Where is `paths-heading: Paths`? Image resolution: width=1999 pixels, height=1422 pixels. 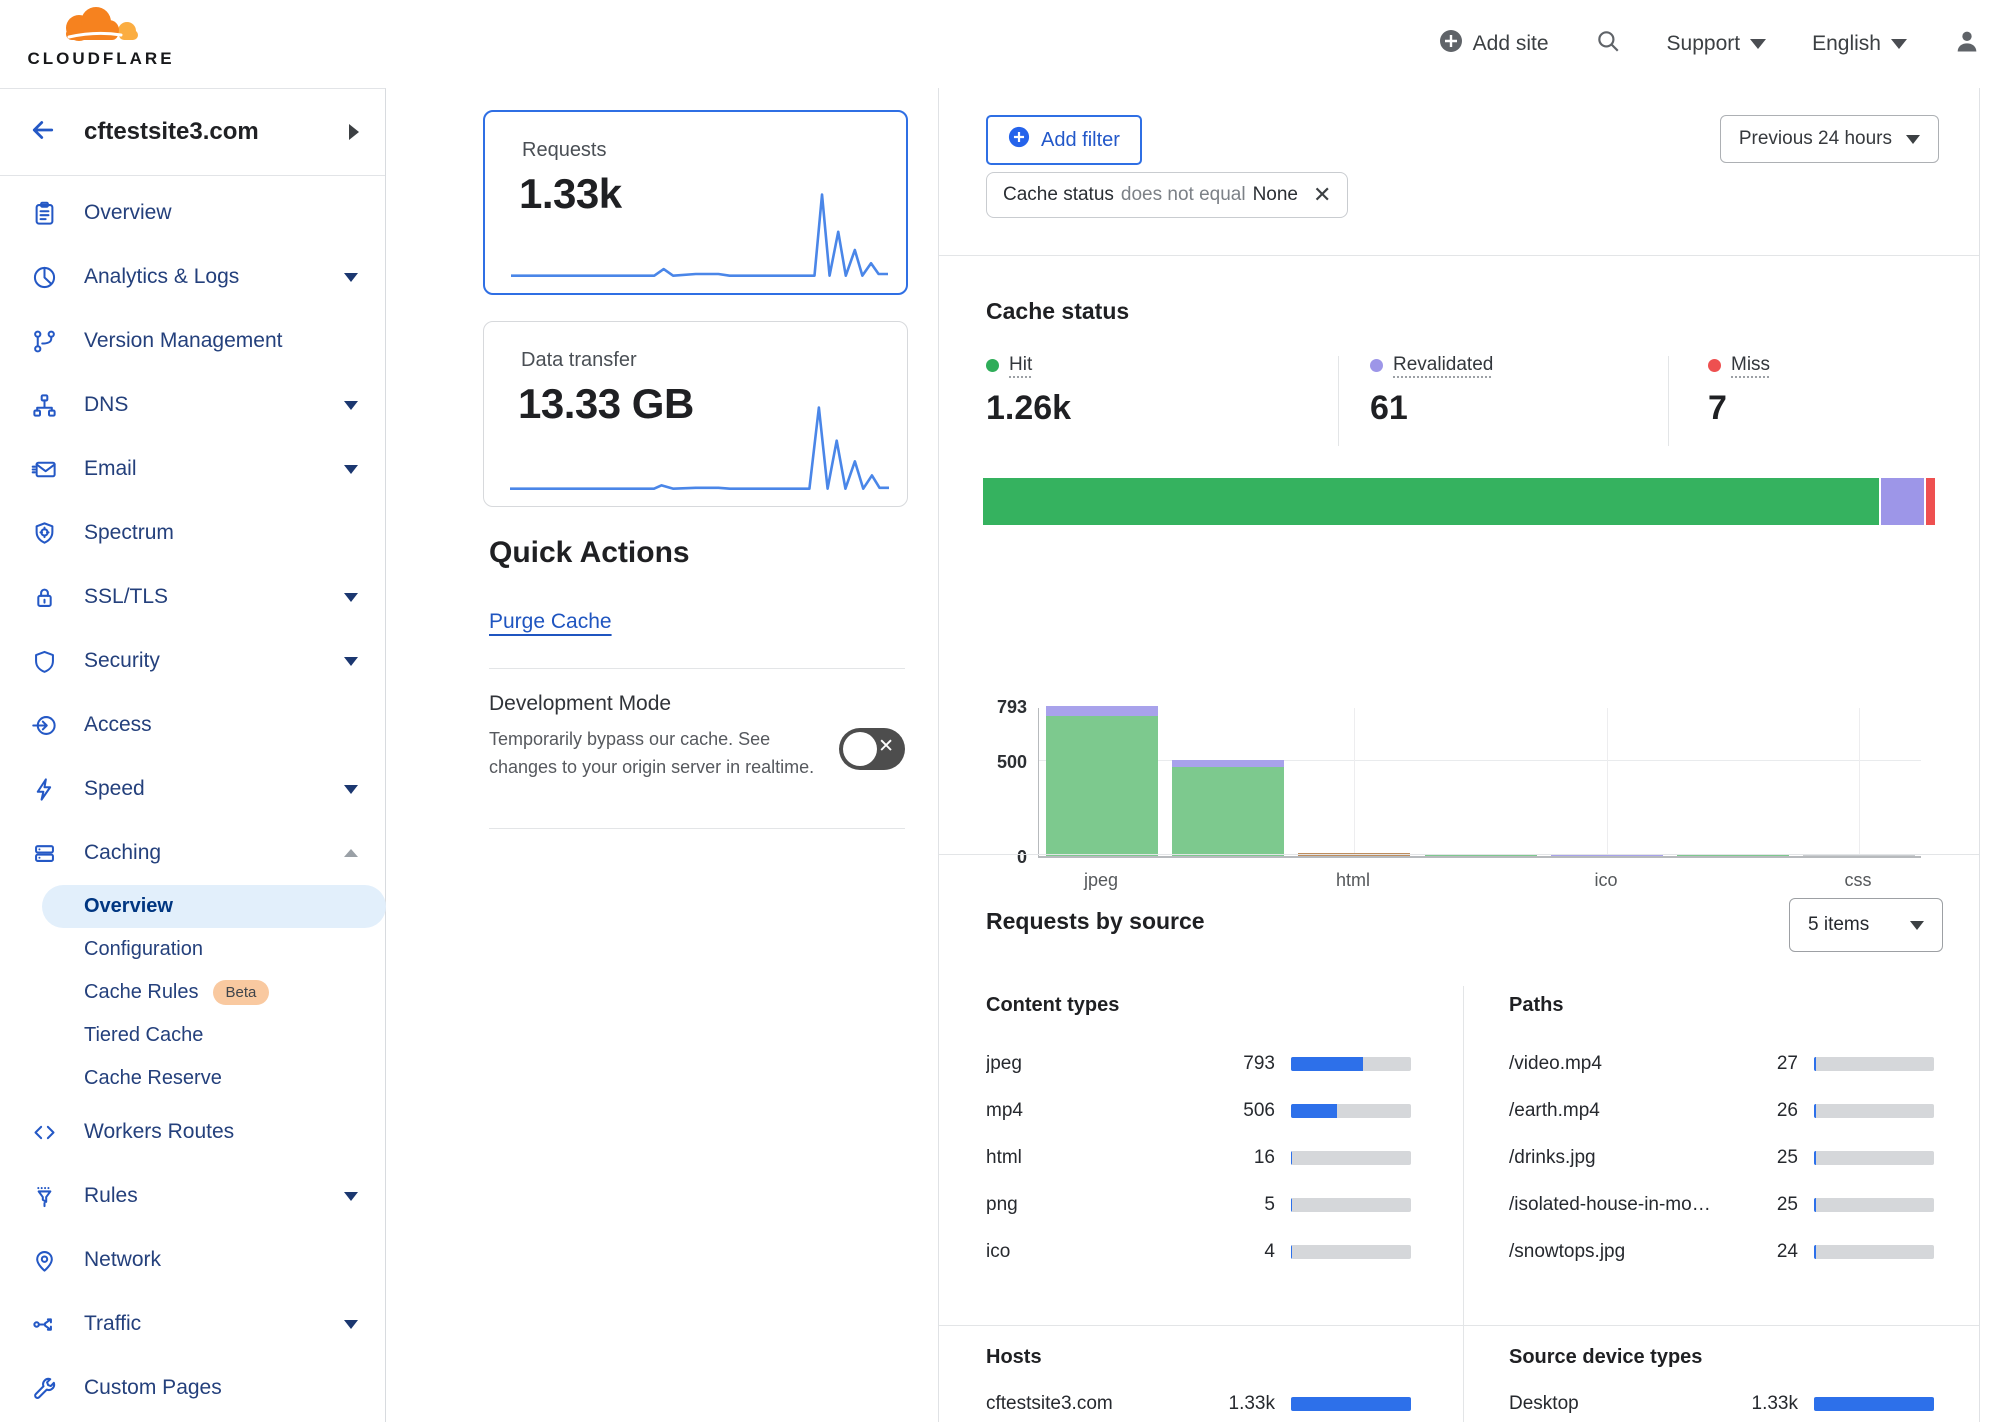
paths-heading: Paths is located at coordinates (1536, 1005).